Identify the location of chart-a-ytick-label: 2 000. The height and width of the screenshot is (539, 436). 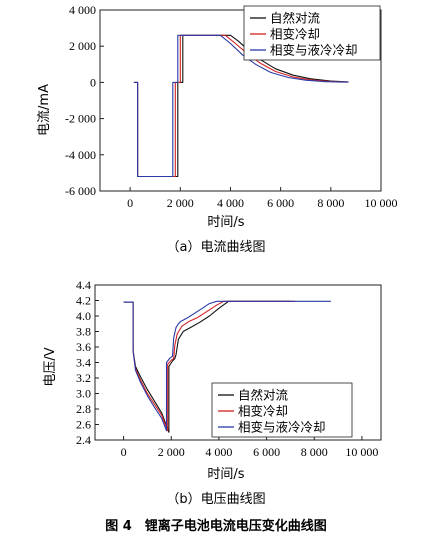
(82, 46).